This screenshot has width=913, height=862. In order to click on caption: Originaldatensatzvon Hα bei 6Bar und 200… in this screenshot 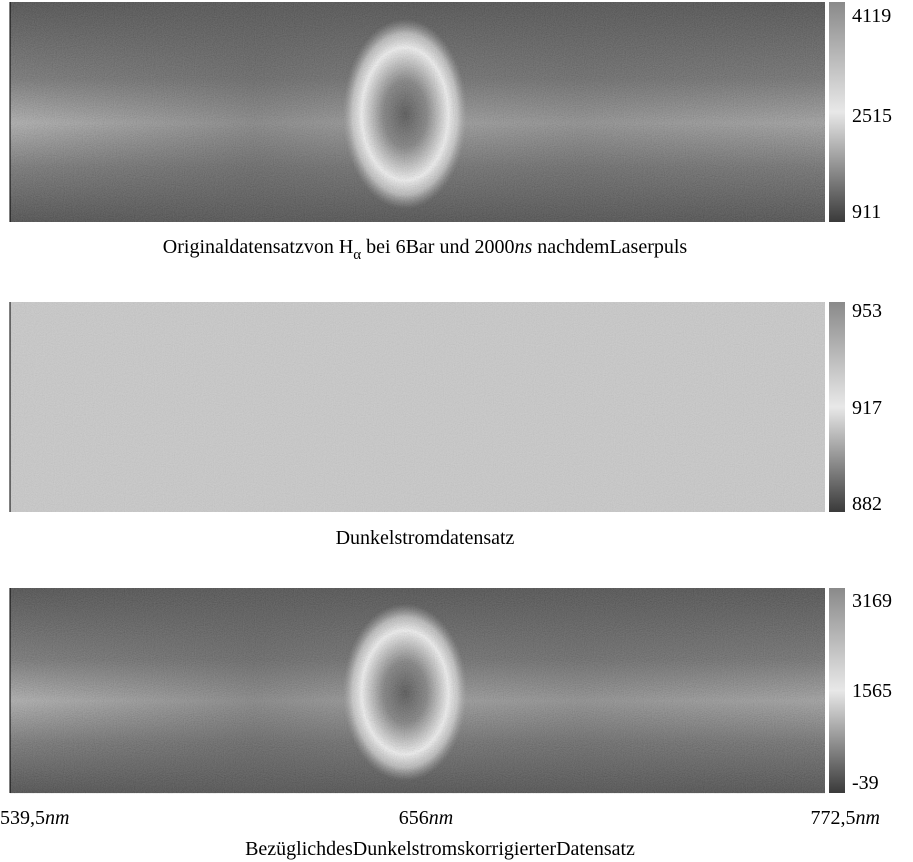, I will do `click(425, 249)`.